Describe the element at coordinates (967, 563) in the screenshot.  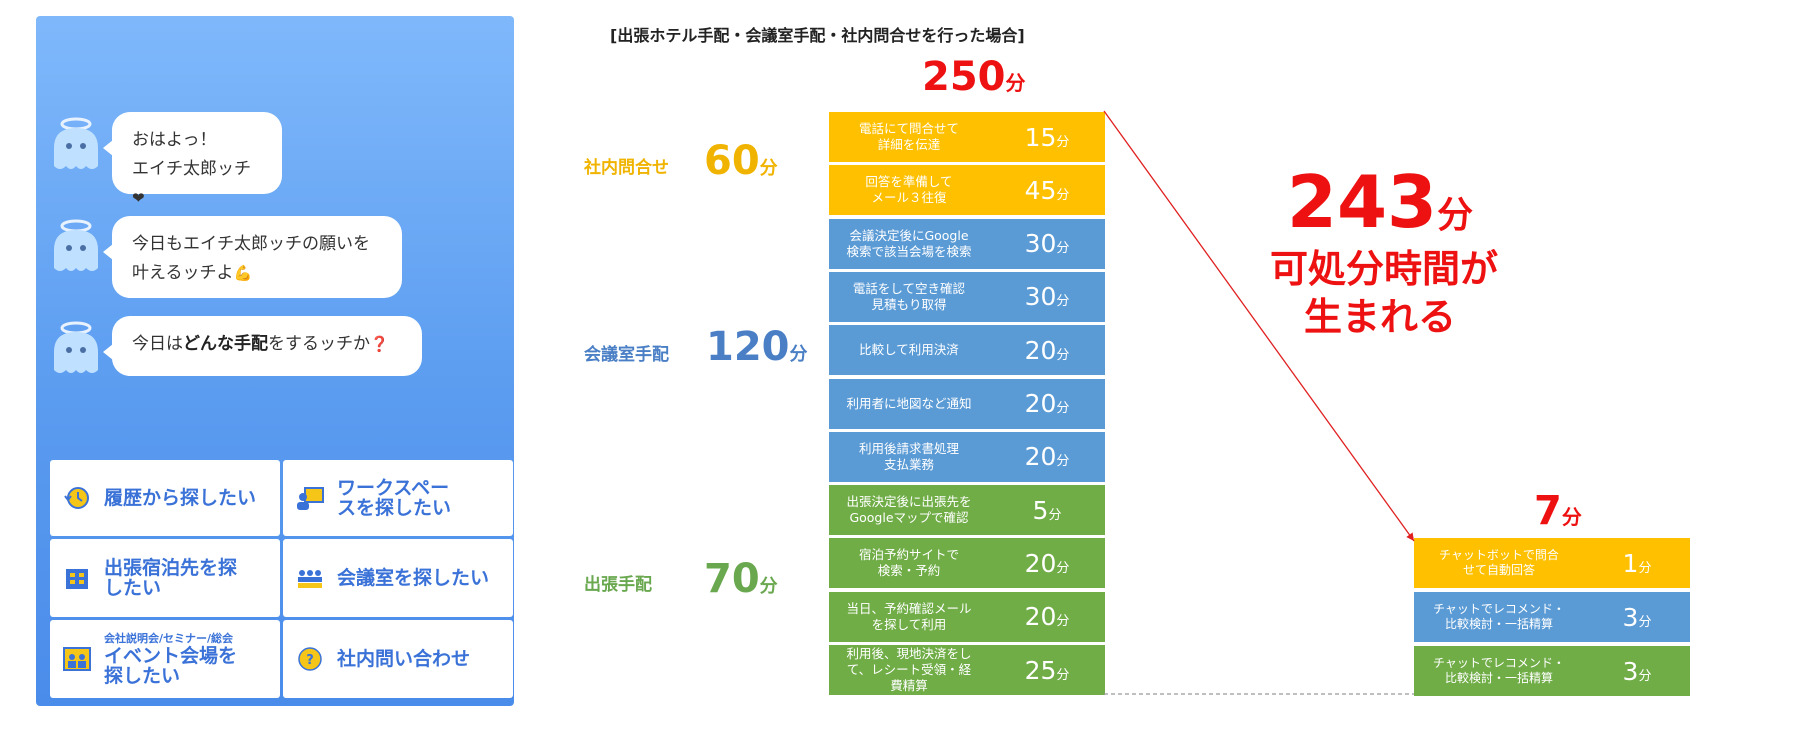
I see `before-step-box: 宿泊予約サイトで 検索・予約 20分` at that location.